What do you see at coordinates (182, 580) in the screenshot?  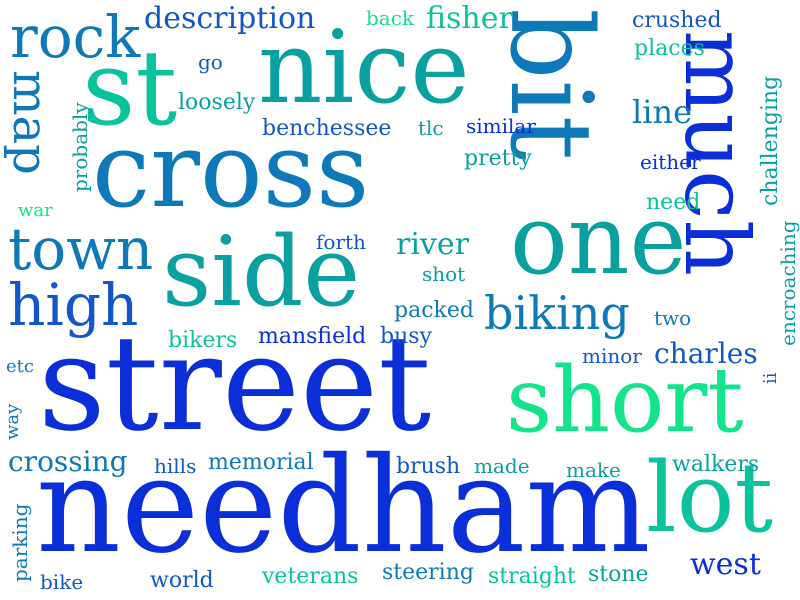 I see `word-world: world` at bounding box center [182, 580].